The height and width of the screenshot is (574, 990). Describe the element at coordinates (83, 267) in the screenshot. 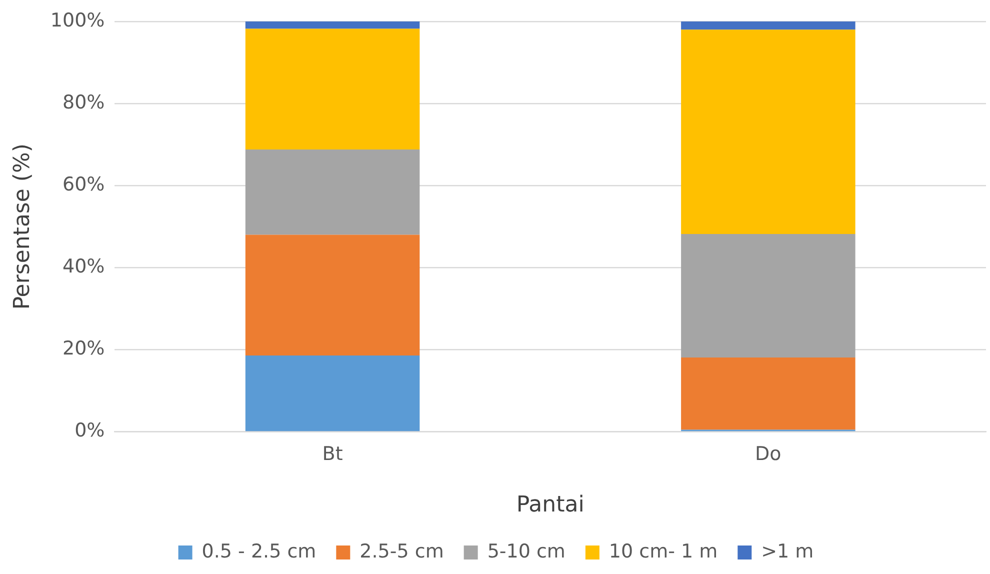

I see `y-tick-label: 40%` at that location.